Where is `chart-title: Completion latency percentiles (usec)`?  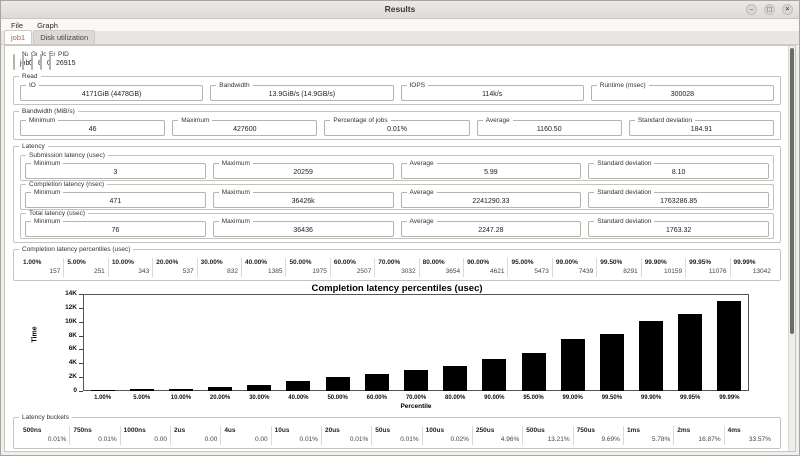 chart-title: Completion latency percentiles (usec) is located at coordinates (397, 288).